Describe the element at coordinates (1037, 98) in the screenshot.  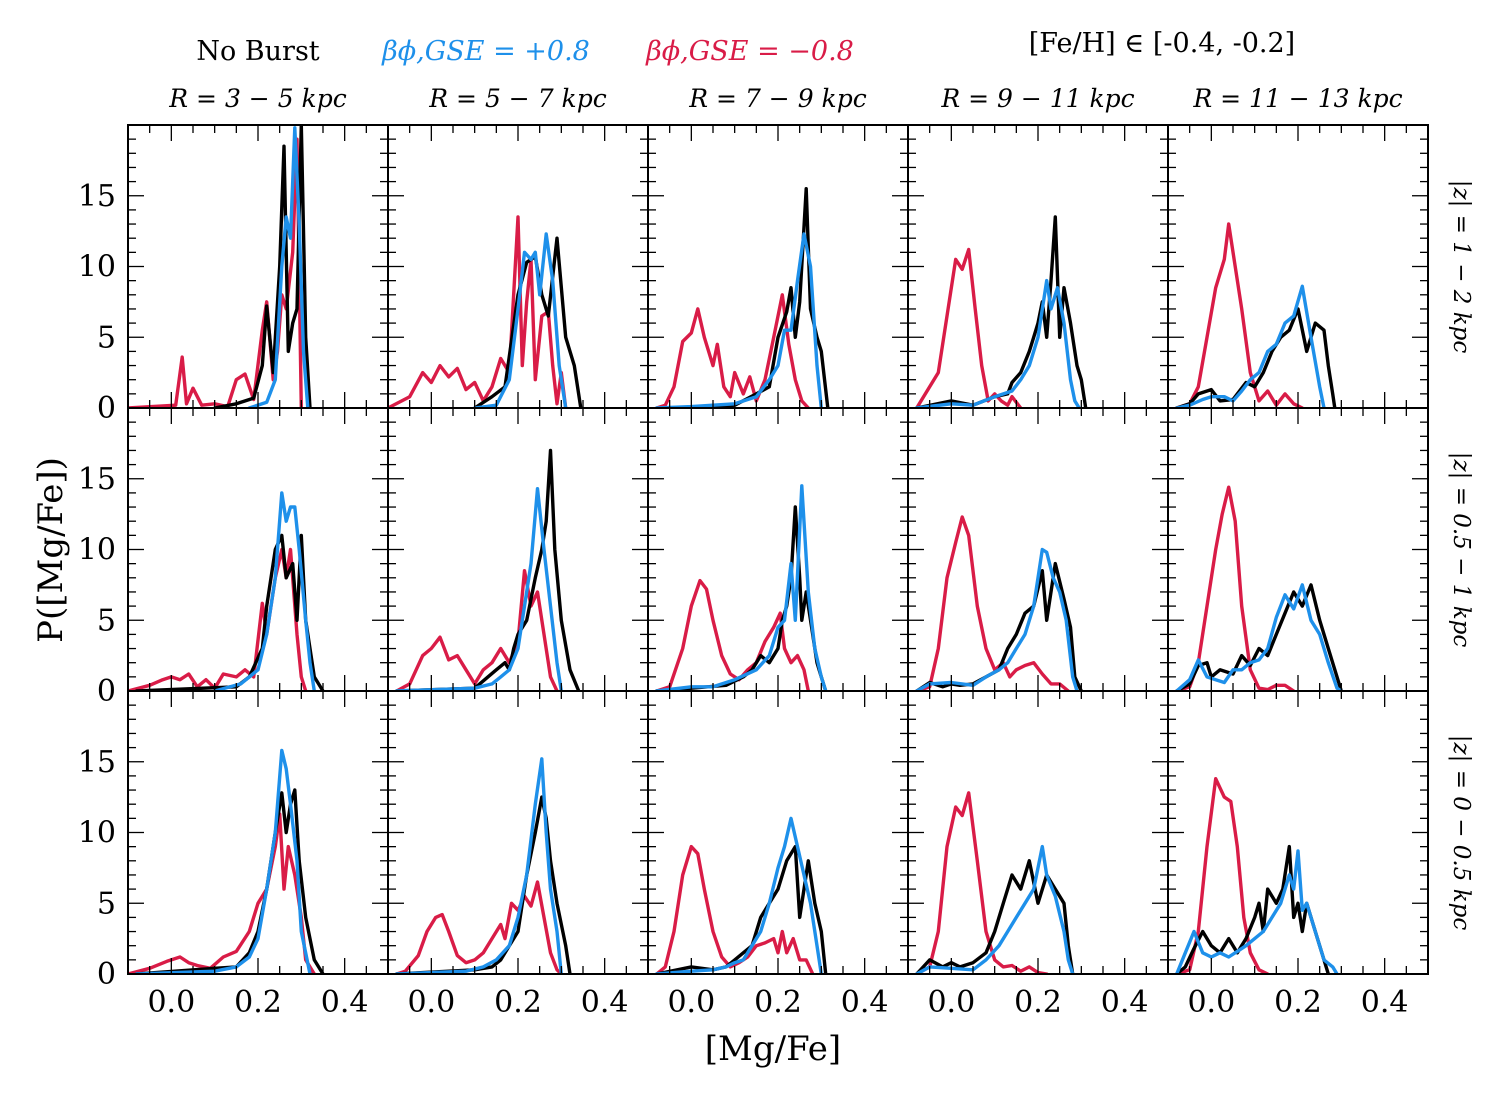
I see `column-label: R = 9 − 11 kpc` at that location.